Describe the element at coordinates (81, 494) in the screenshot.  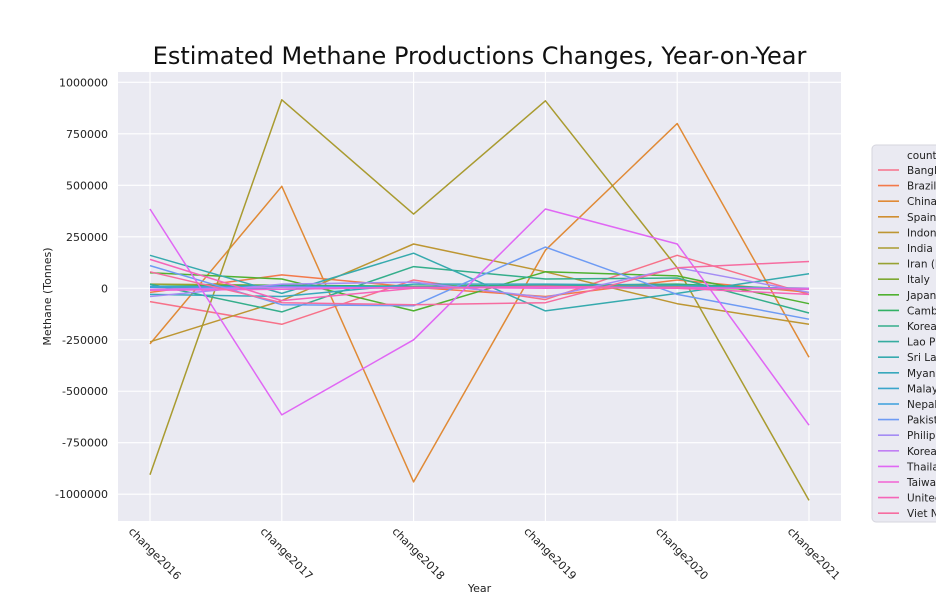
I see `y-tick-label: -1000000` at that location.